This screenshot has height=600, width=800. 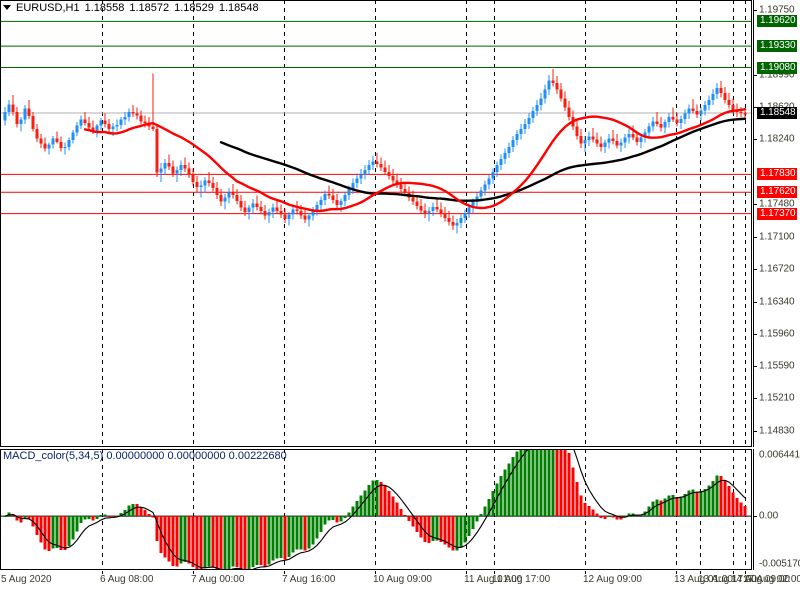 I want to click on price-scale-divider, so click(x=753, y=223).